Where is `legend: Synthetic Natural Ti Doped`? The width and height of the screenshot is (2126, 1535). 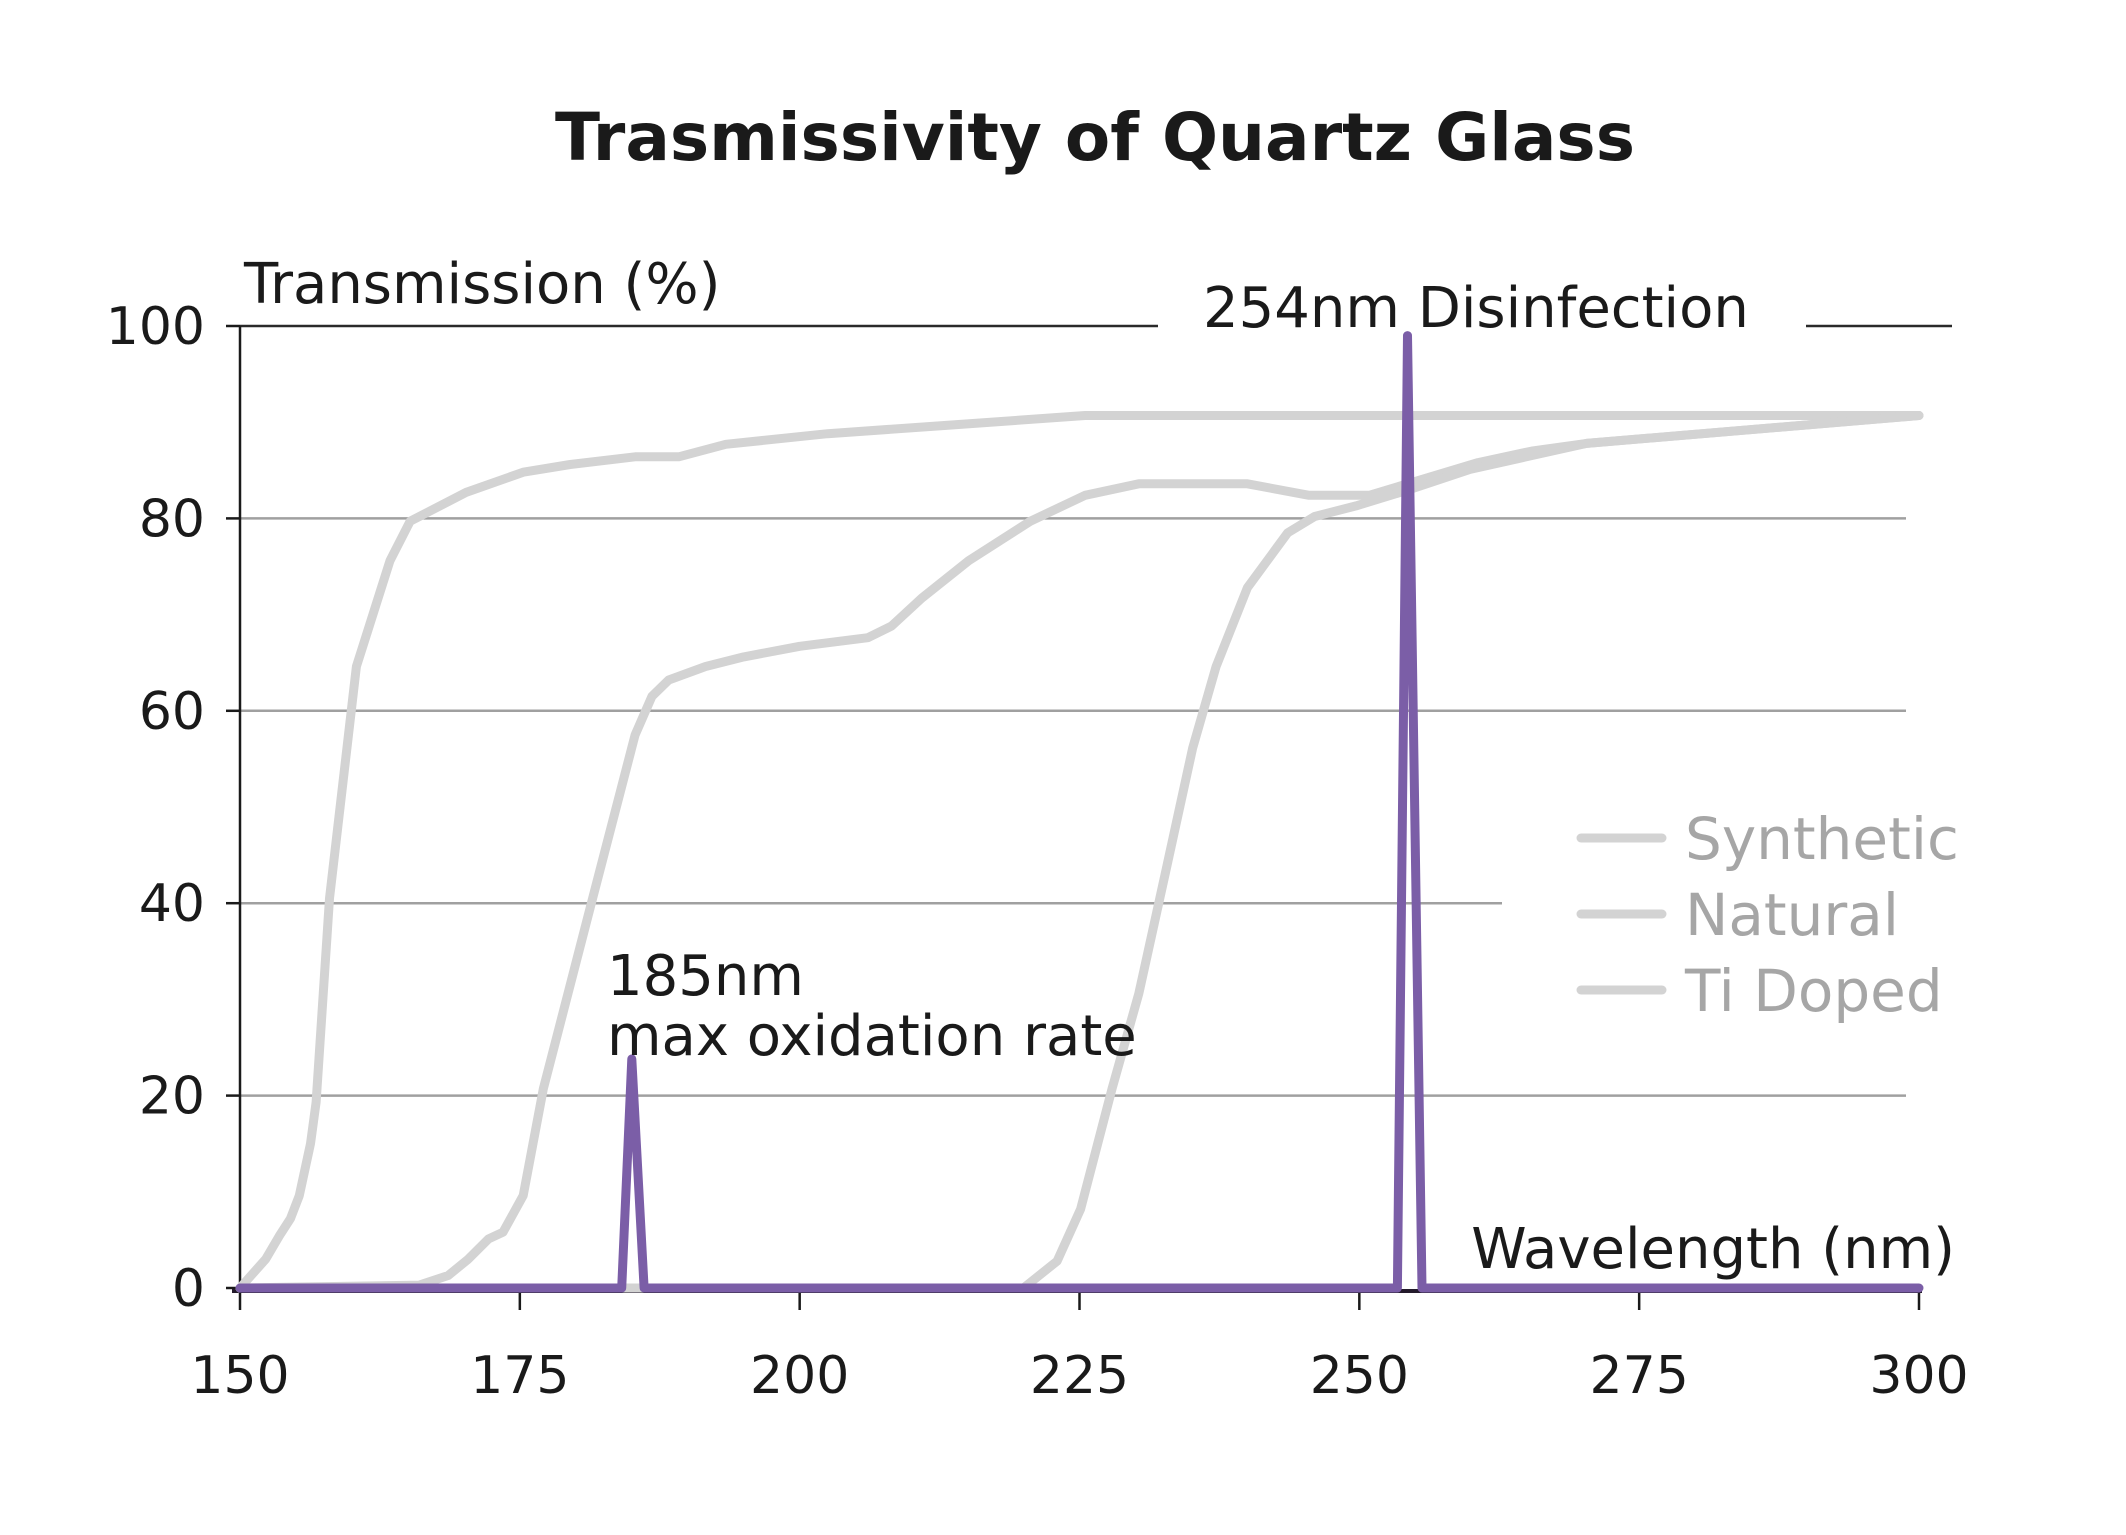 legend: Synthetic Natural Ti Doped is located at coordinates (1767, 915).